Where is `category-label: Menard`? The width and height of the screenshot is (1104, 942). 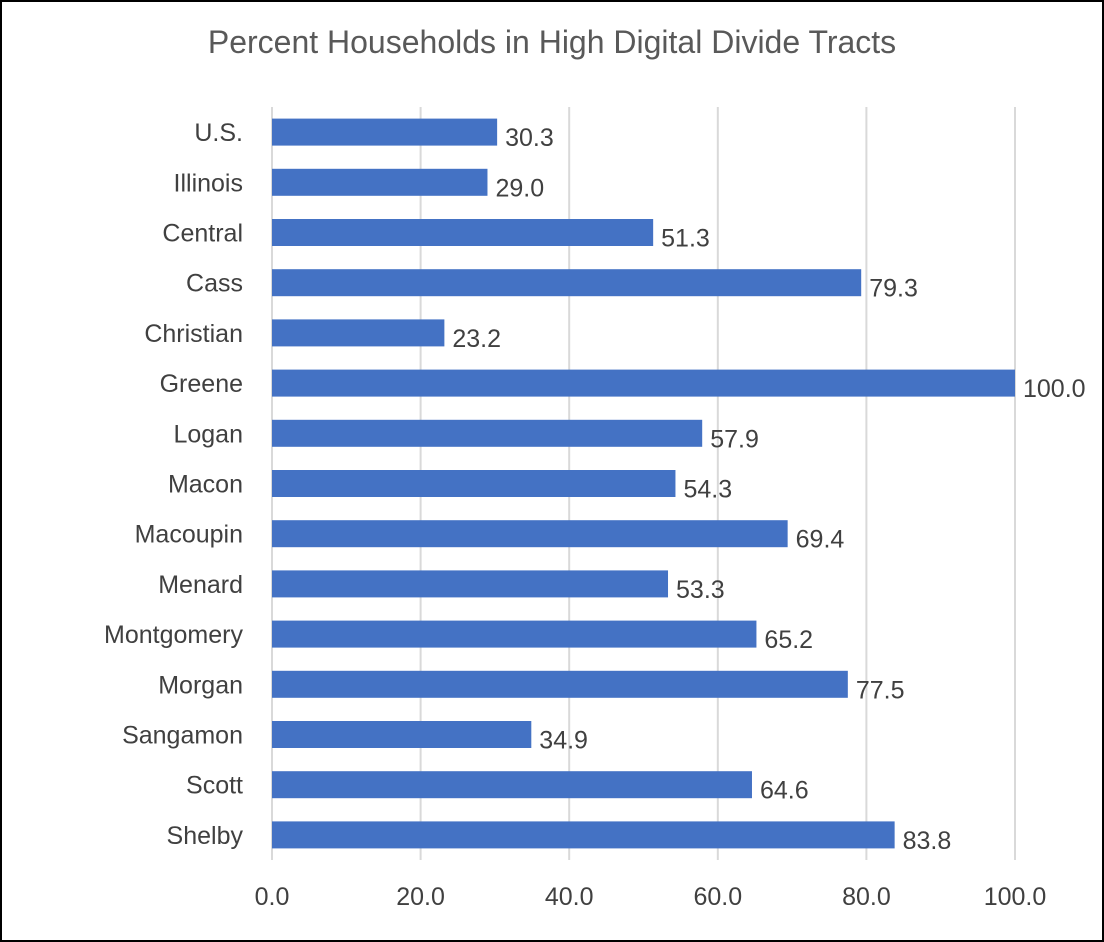 category-label: Menard is located at coordinates (200, 585).